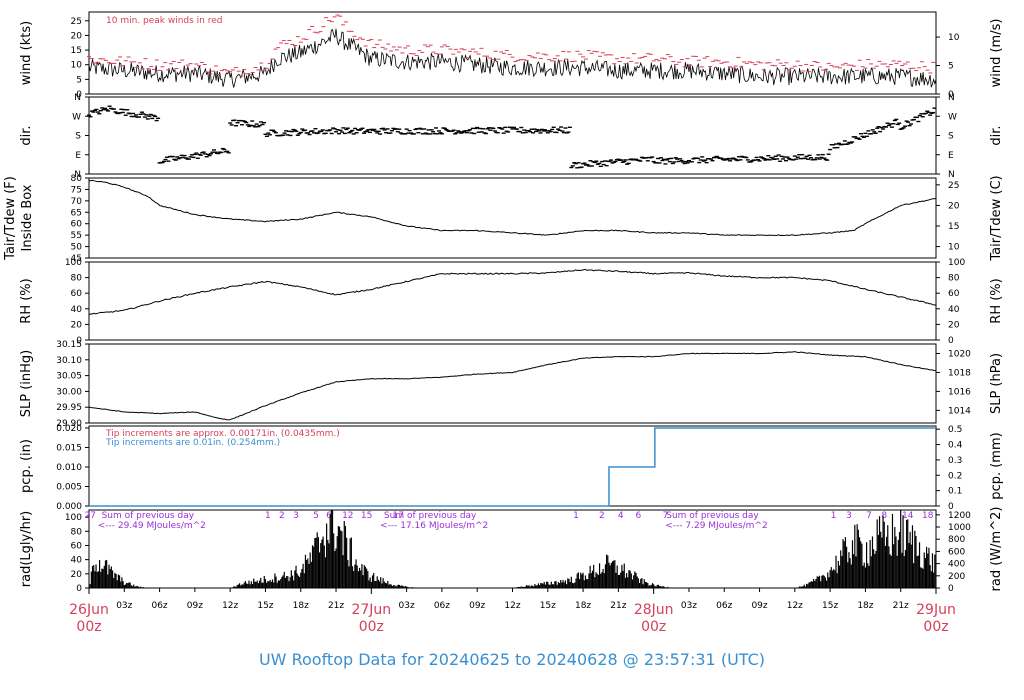 This screenshot has width=1024, height=700. Describe the element at coordinates (959, 392) in the screenshot. I see `slp-right-tick-label: 1016` at that location.